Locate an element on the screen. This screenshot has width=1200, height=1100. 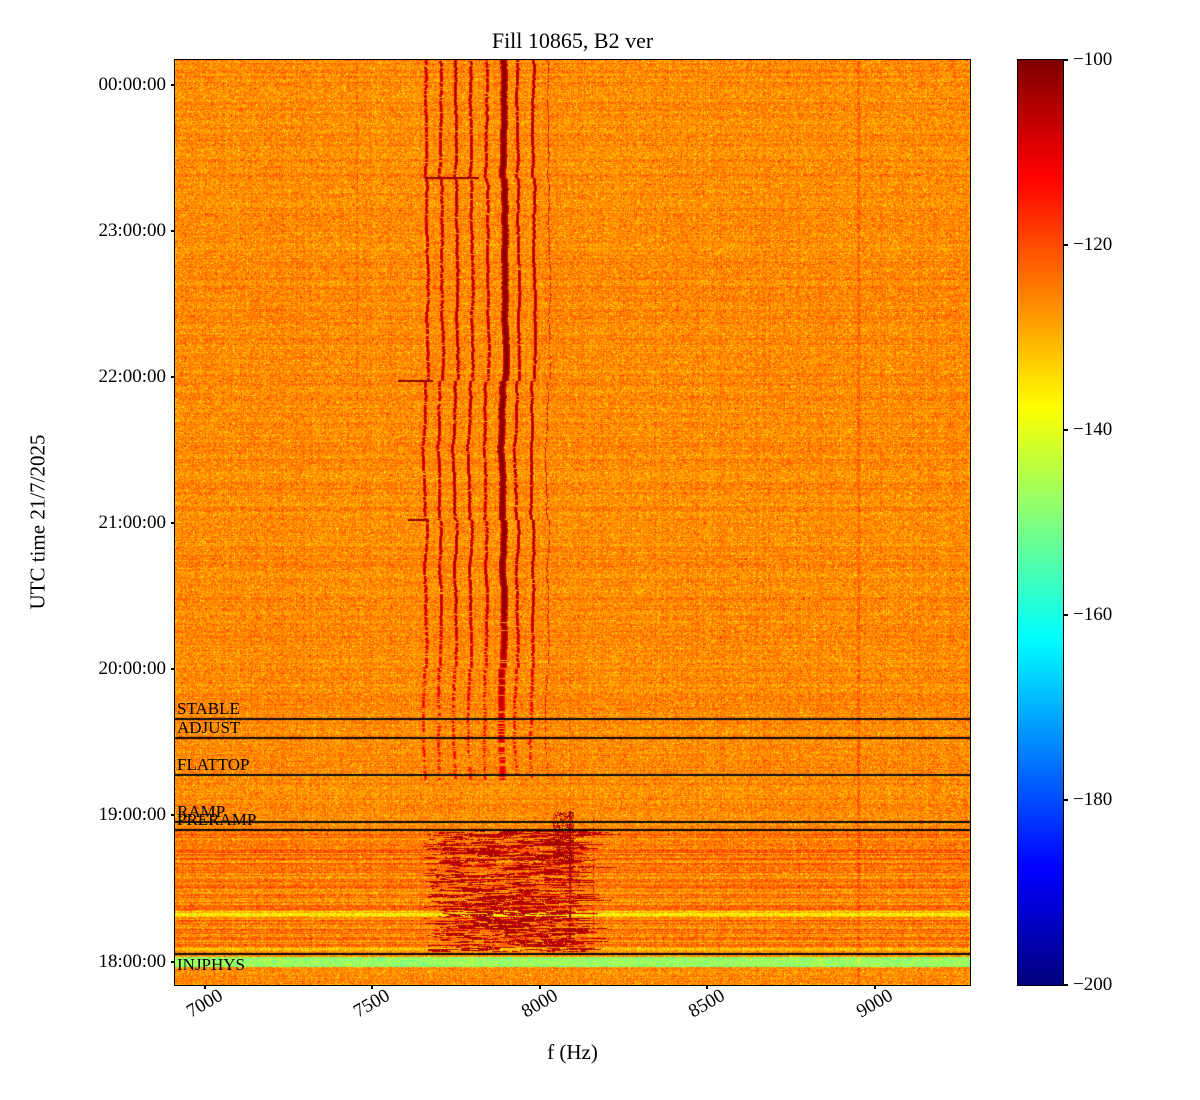
y-tick-label: 18:00:00 is located at coordinates (132, 961).